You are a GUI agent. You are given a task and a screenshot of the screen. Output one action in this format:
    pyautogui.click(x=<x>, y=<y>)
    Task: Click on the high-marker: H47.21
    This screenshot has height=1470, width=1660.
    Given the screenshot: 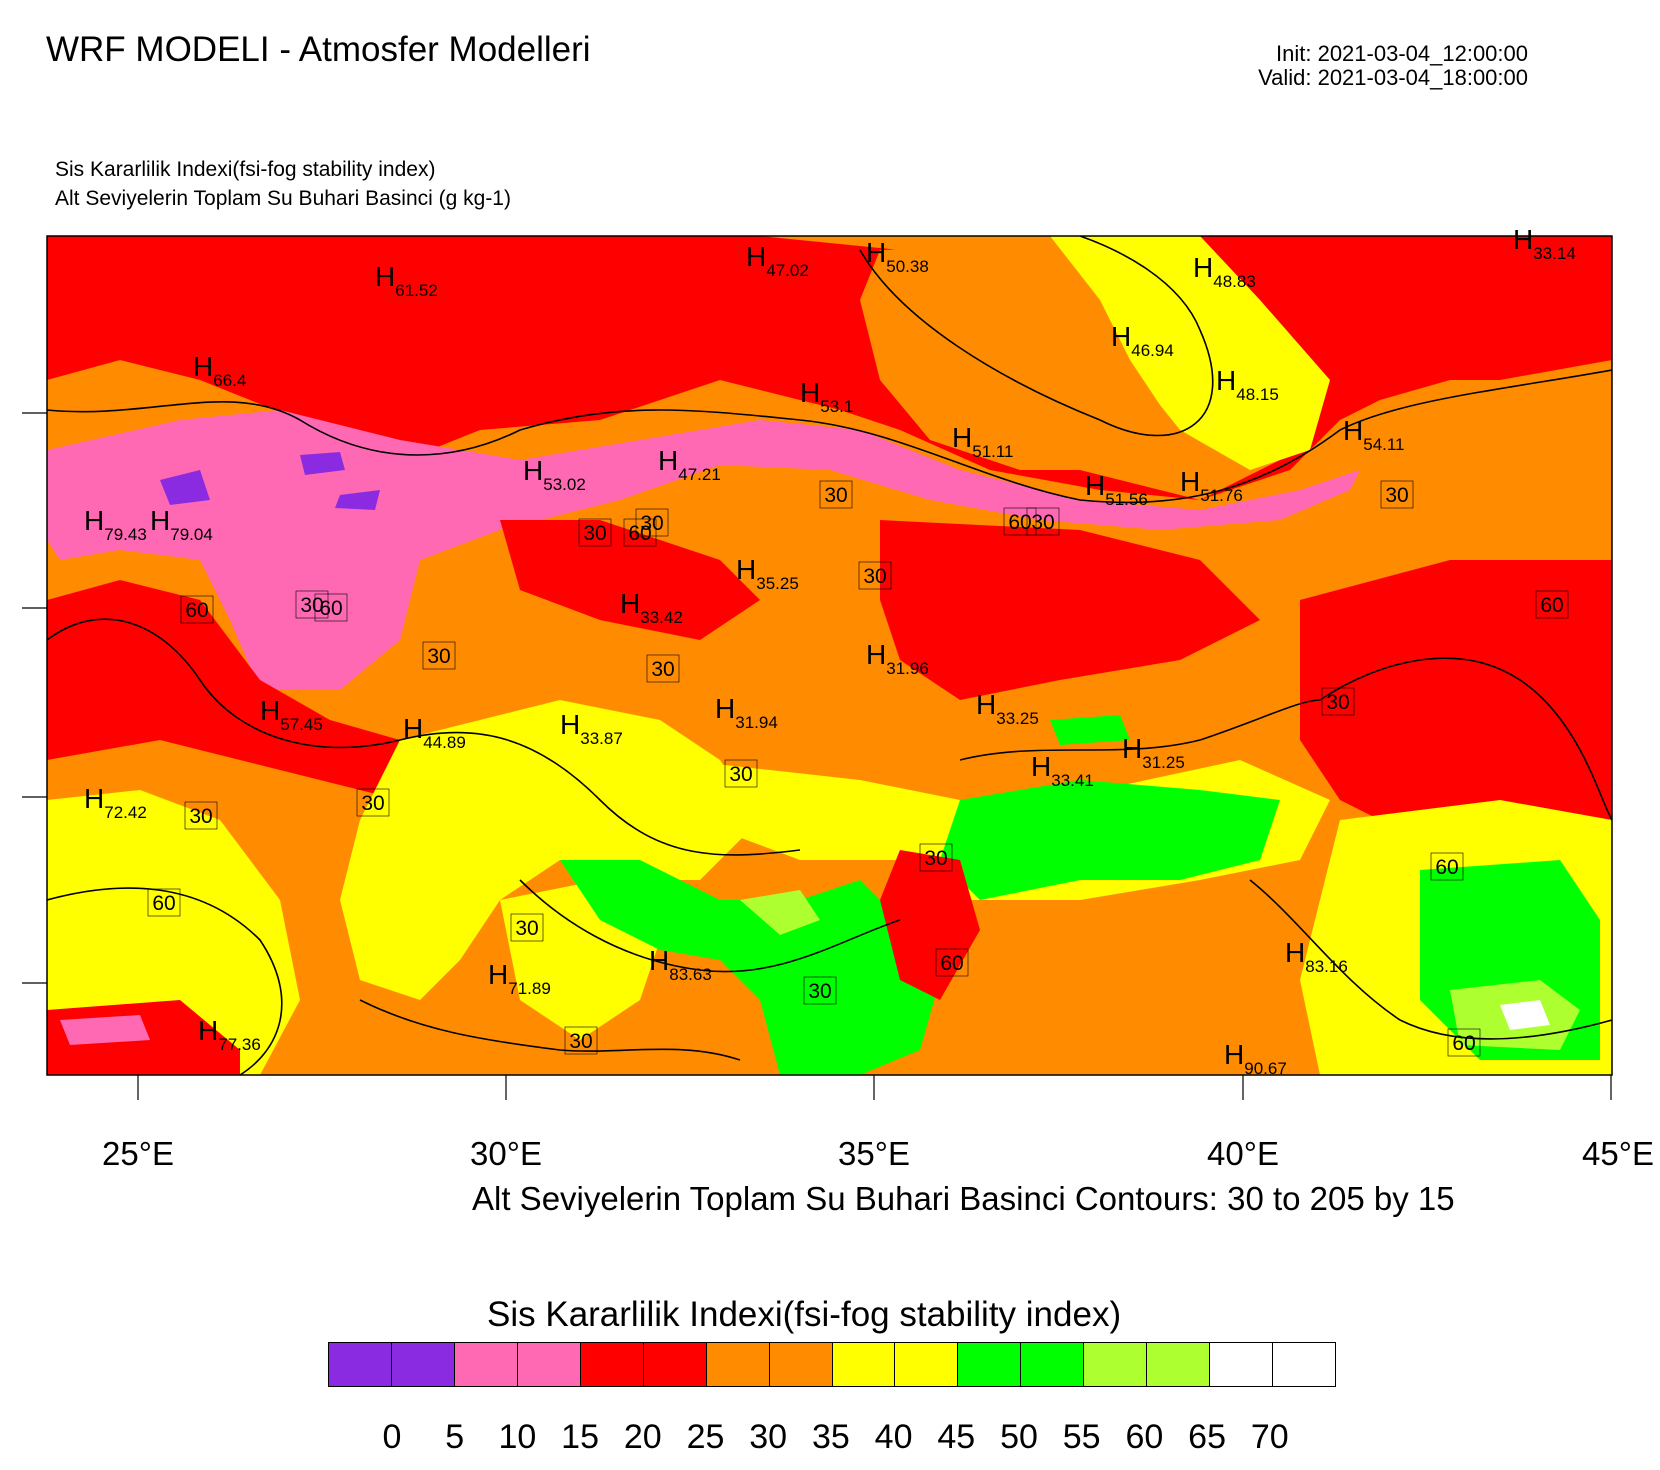 What is the action you would take?
    pyautogui.click(x=689, y=464)
    